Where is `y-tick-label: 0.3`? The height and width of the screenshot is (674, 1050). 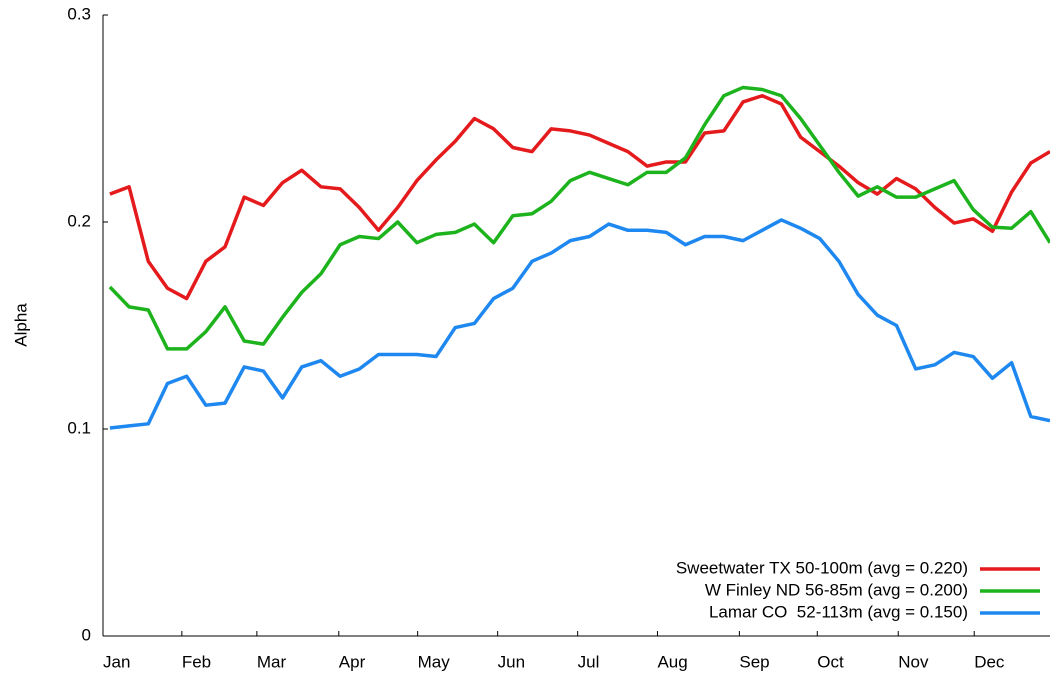 y-tick-label: 0.3 is located at coordinates (79, 13).